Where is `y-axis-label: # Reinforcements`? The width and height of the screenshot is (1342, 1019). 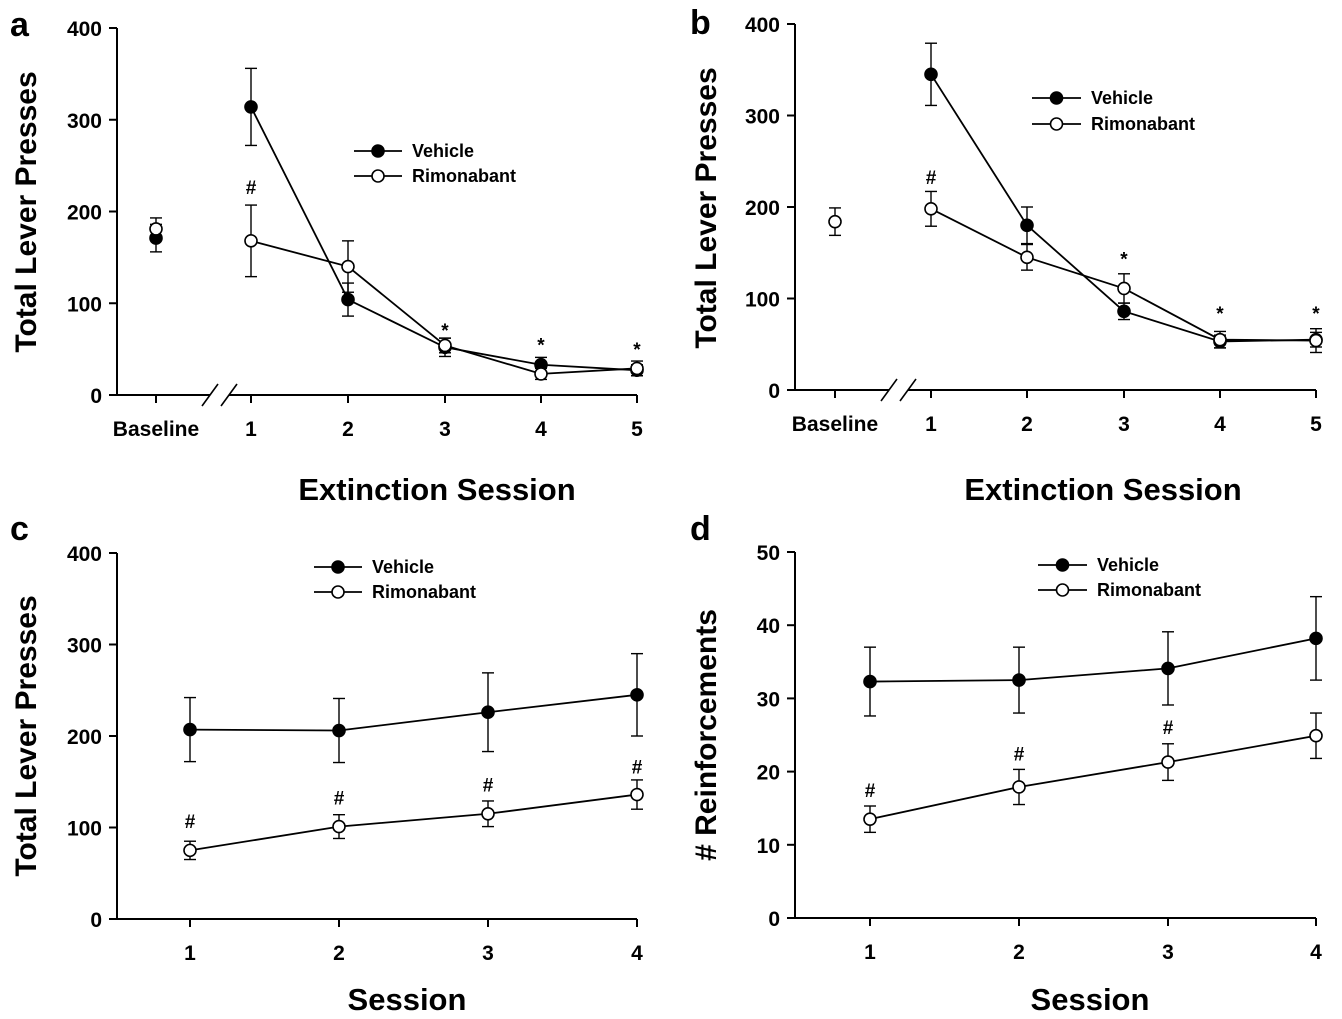 y-axis-label: # Reinforcements is located at coordinates (706, 735).